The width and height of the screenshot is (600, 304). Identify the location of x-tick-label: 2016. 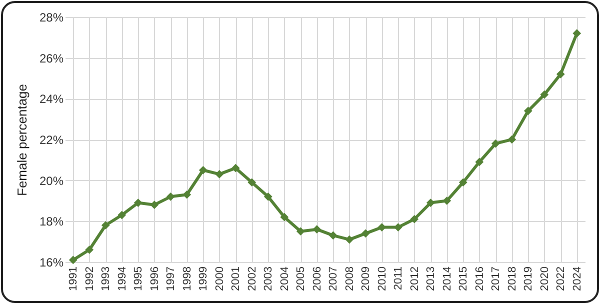
(480, 278).